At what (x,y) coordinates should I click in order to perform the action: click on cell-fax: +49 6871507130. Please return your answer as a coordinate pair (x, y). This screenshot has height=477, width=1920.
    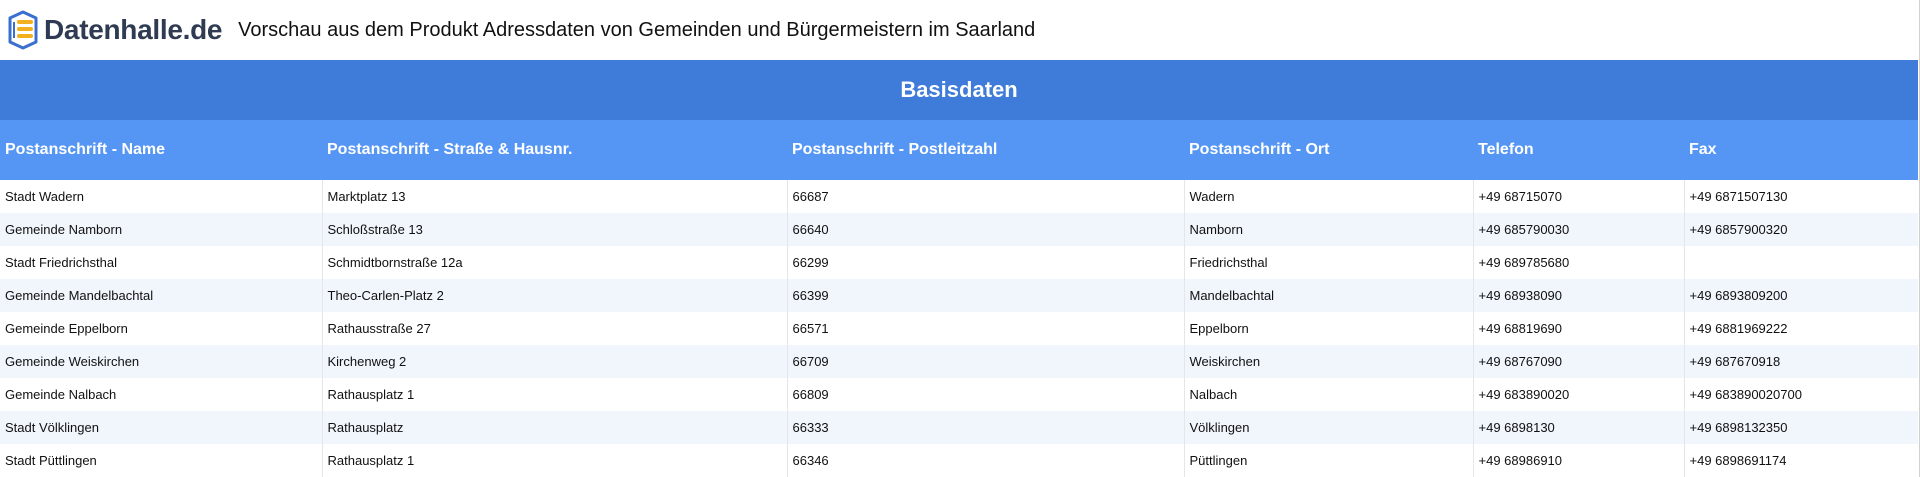
    Looking at the image, I should click on (1801, 196).